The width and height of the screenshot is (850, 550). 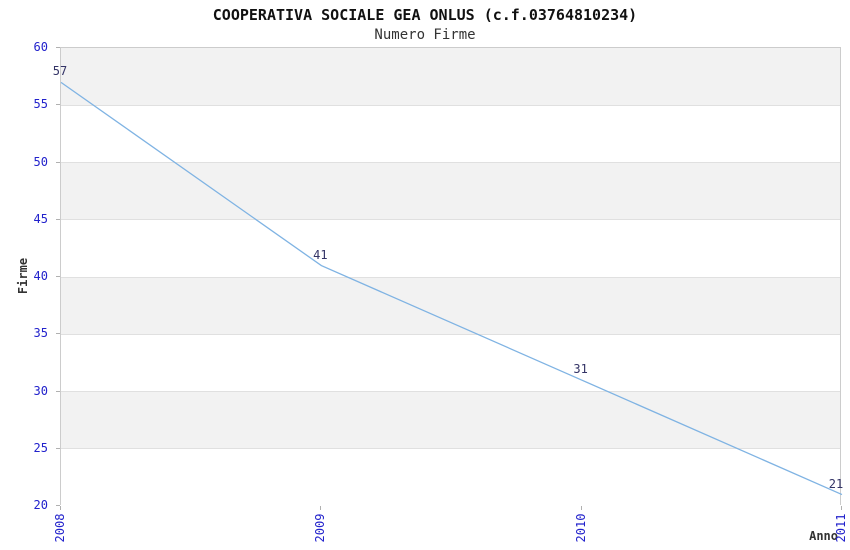 What do you see at coordinates (320, 254) in the screenshot?
I see `point-value-label: 41` at bounding box center [320, 254].